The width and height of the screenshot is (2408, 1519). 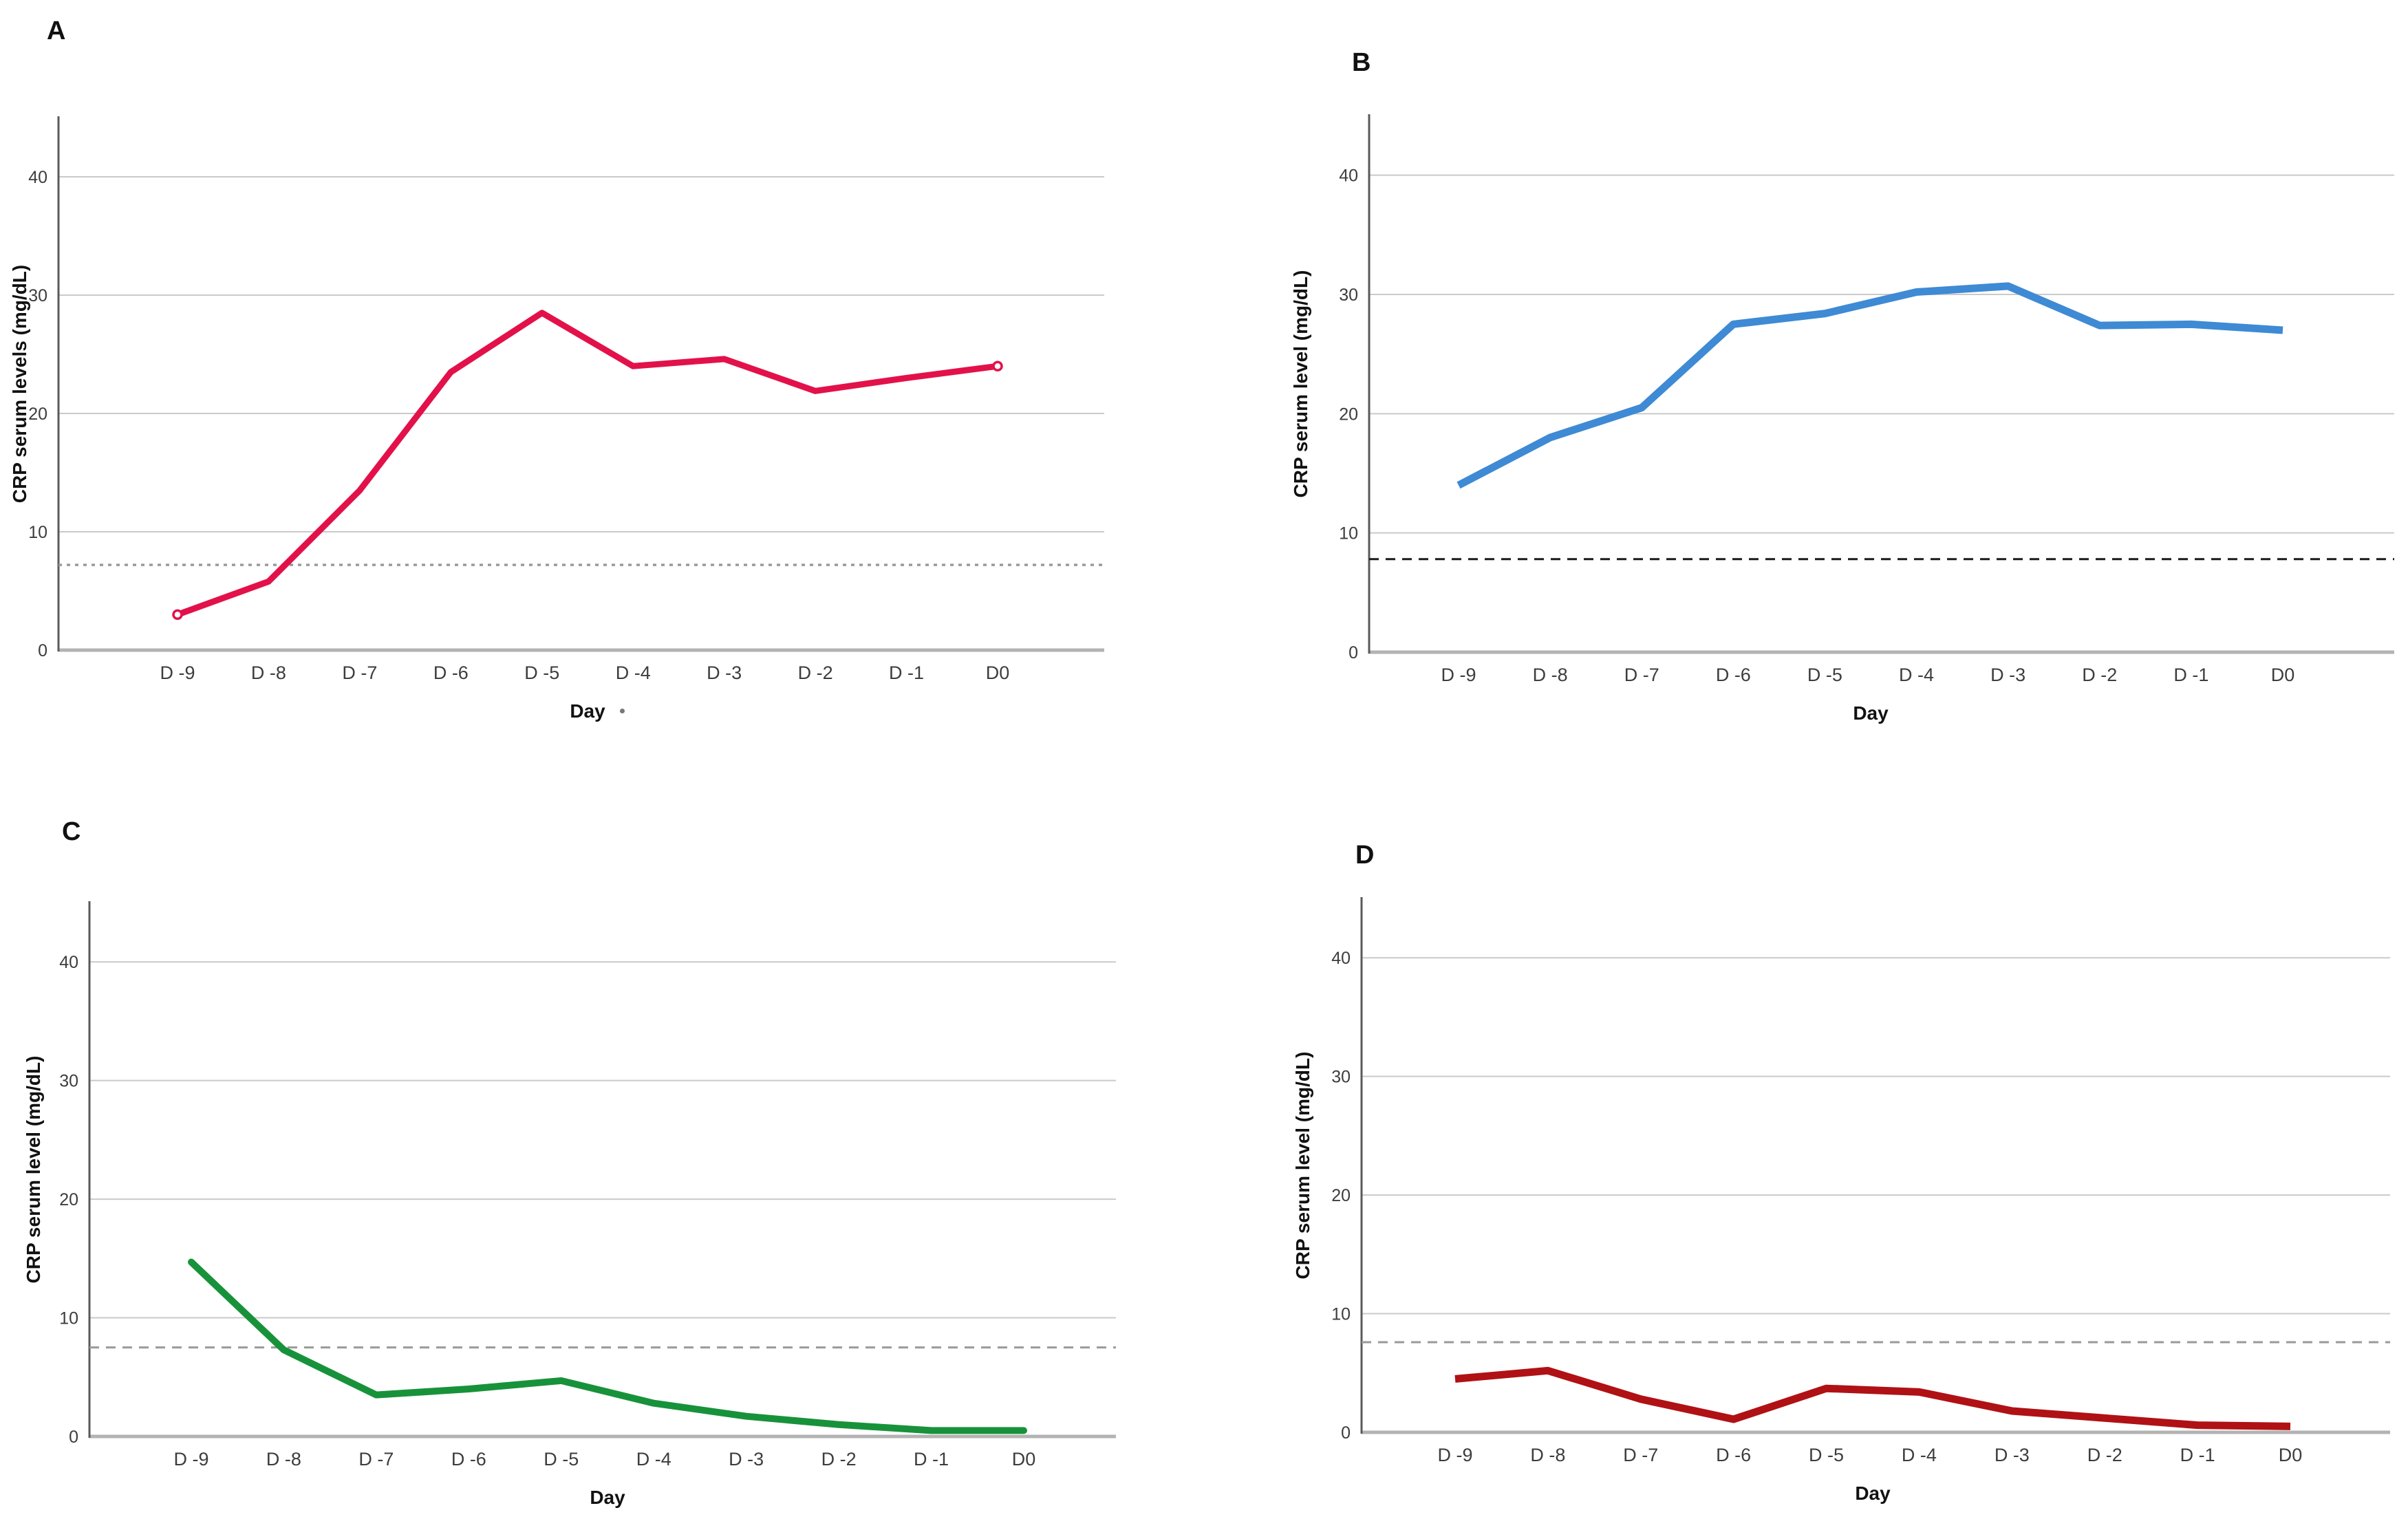 I want to click on y-axis-title: CRP serum levels (mg/dL), so click(x=19, y=384).